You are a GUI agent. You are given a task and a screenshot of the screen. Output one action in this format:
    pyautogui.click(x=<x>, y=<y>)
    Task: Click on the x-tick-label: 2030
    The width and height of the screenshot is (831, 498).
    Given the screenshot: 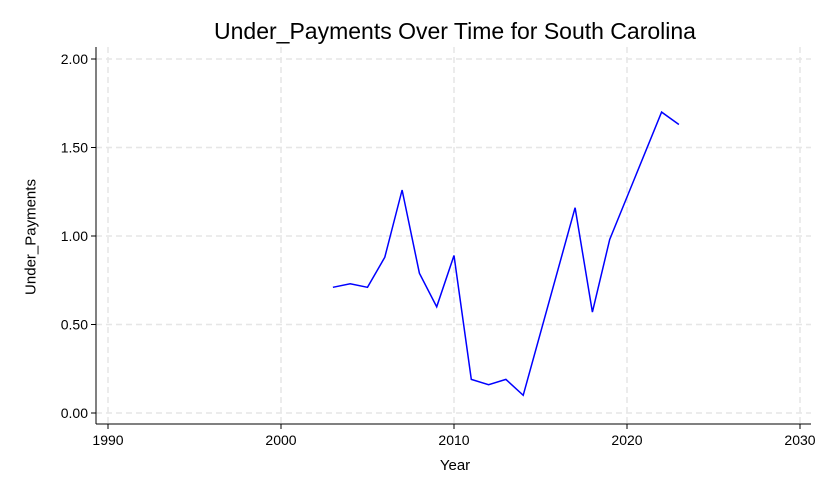 What is the action you would take?
    pyautogui.click(x=799, y=440)
    